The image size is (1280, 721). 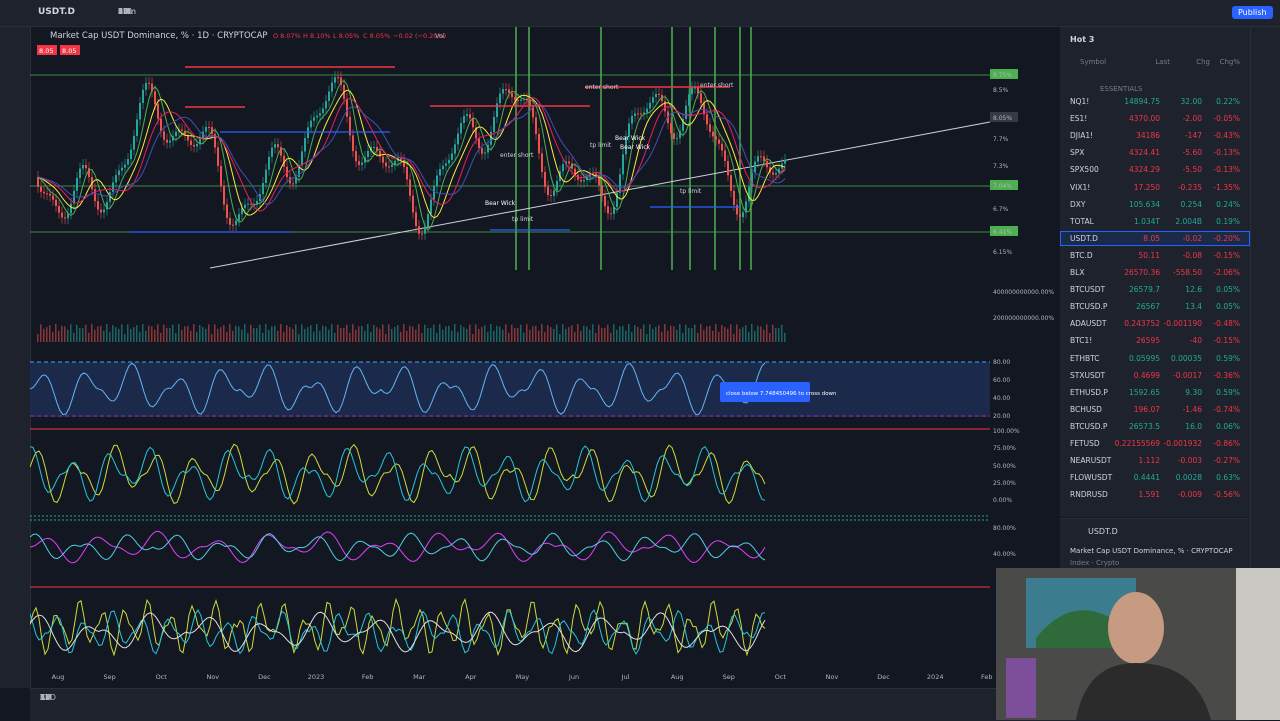 I want to click on symbol: USDT.D, so click(x=1084, y=238).